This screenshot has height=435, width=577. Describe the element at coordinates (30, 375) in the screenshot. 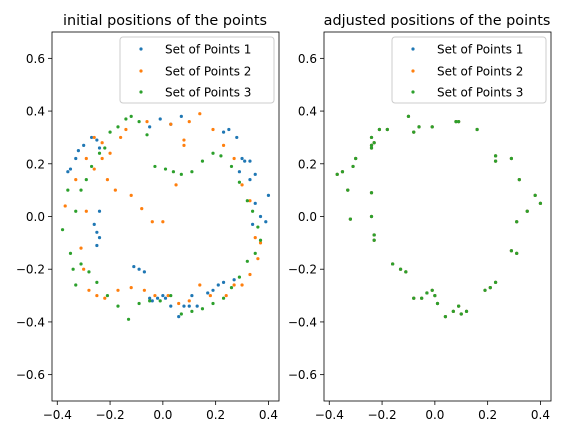

I see `y-tick-label: −0.6` at that location.